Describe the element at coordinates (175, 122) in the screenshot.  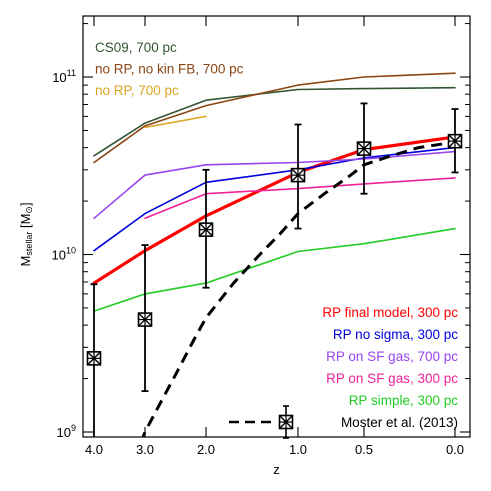
I see `series-line-no-rp-700-pc` at that location.